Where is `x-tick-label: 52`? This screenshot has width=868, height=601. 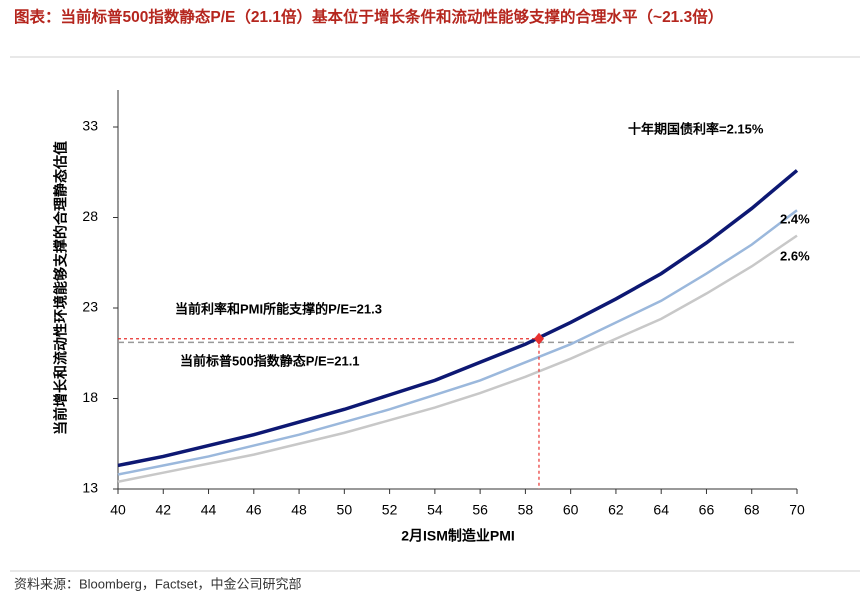
x-tick-label: 52 is located at coordinates (390, 510).